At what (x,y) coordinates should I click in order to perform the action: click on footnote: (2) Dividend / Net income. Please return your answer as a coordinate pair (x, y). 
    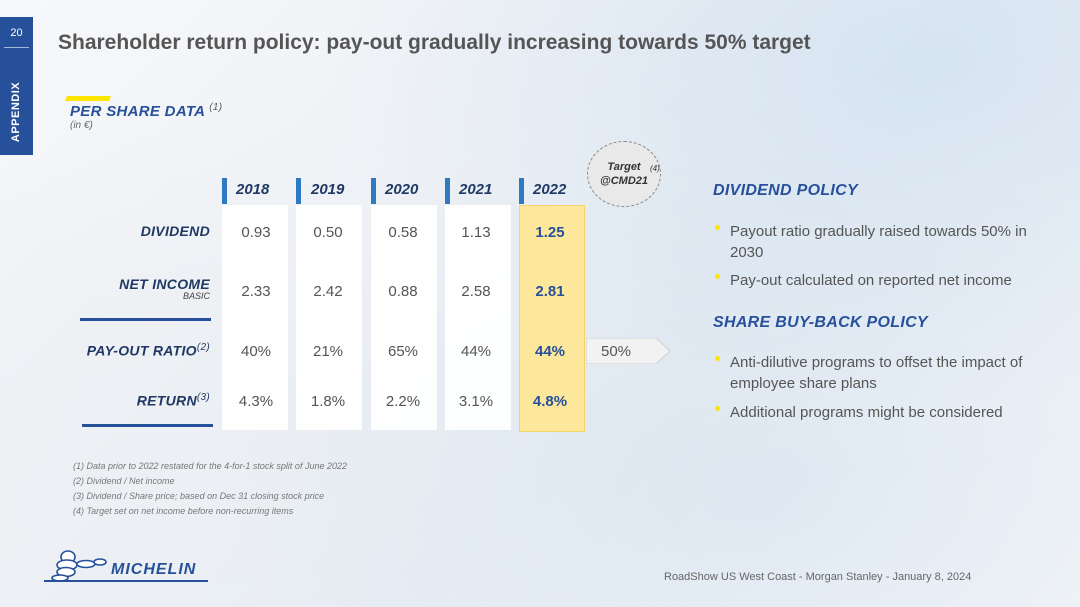
    Looking at the image, I should click on (124, 481).